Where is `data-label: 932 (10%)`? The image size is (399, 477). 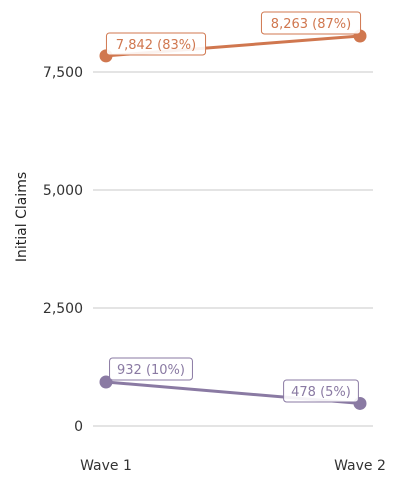
data-label: 932 (10%) is located at coordinates (151, 369).